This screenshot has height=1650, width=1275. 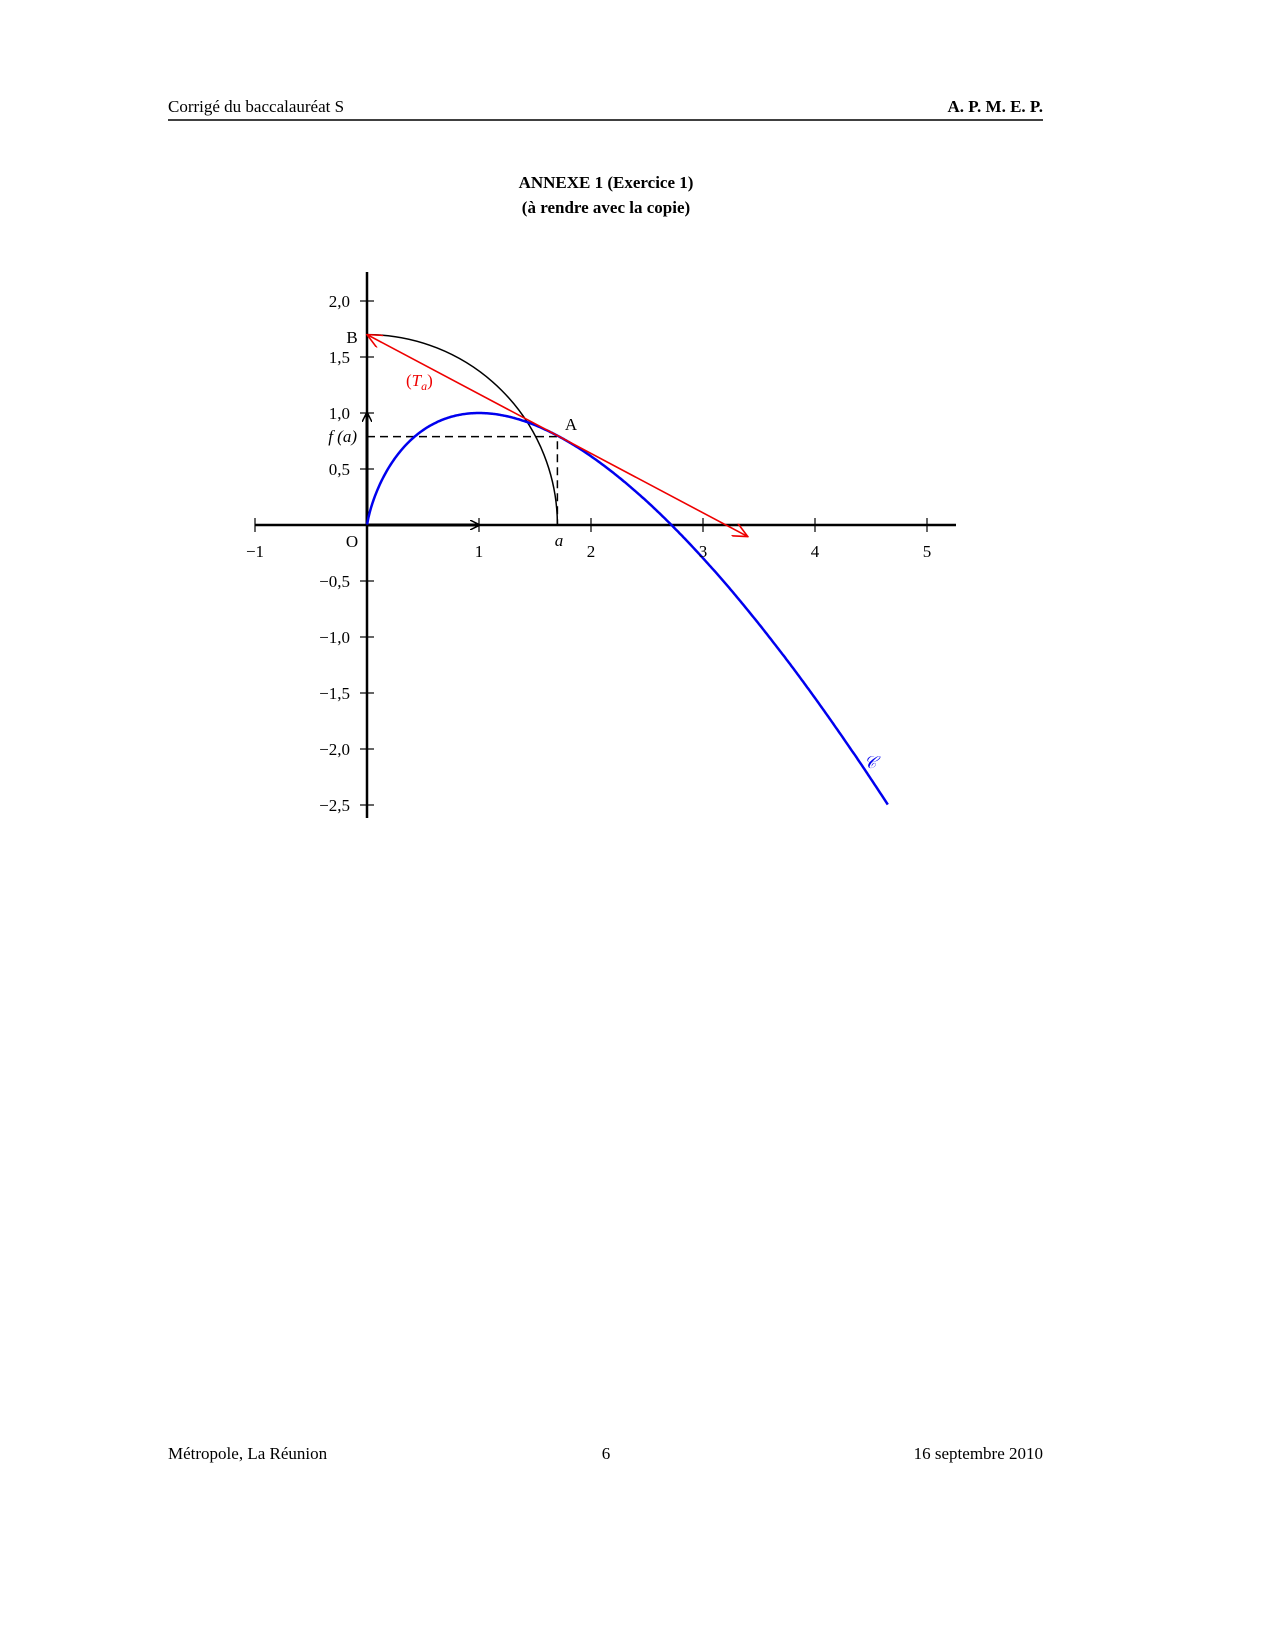 What do you see at coordinates (334, 637) in the screenshot?
I see `y-tick-label: −1,0` at bounding box center [334, 637].